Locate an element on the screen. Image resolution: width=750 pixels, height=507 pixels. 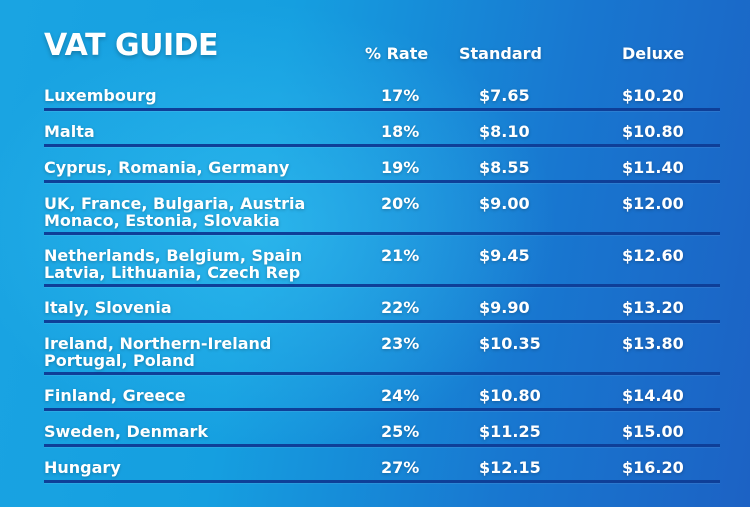
deluxe-price-cell: $13.20 is located at coordinates (653, 307).